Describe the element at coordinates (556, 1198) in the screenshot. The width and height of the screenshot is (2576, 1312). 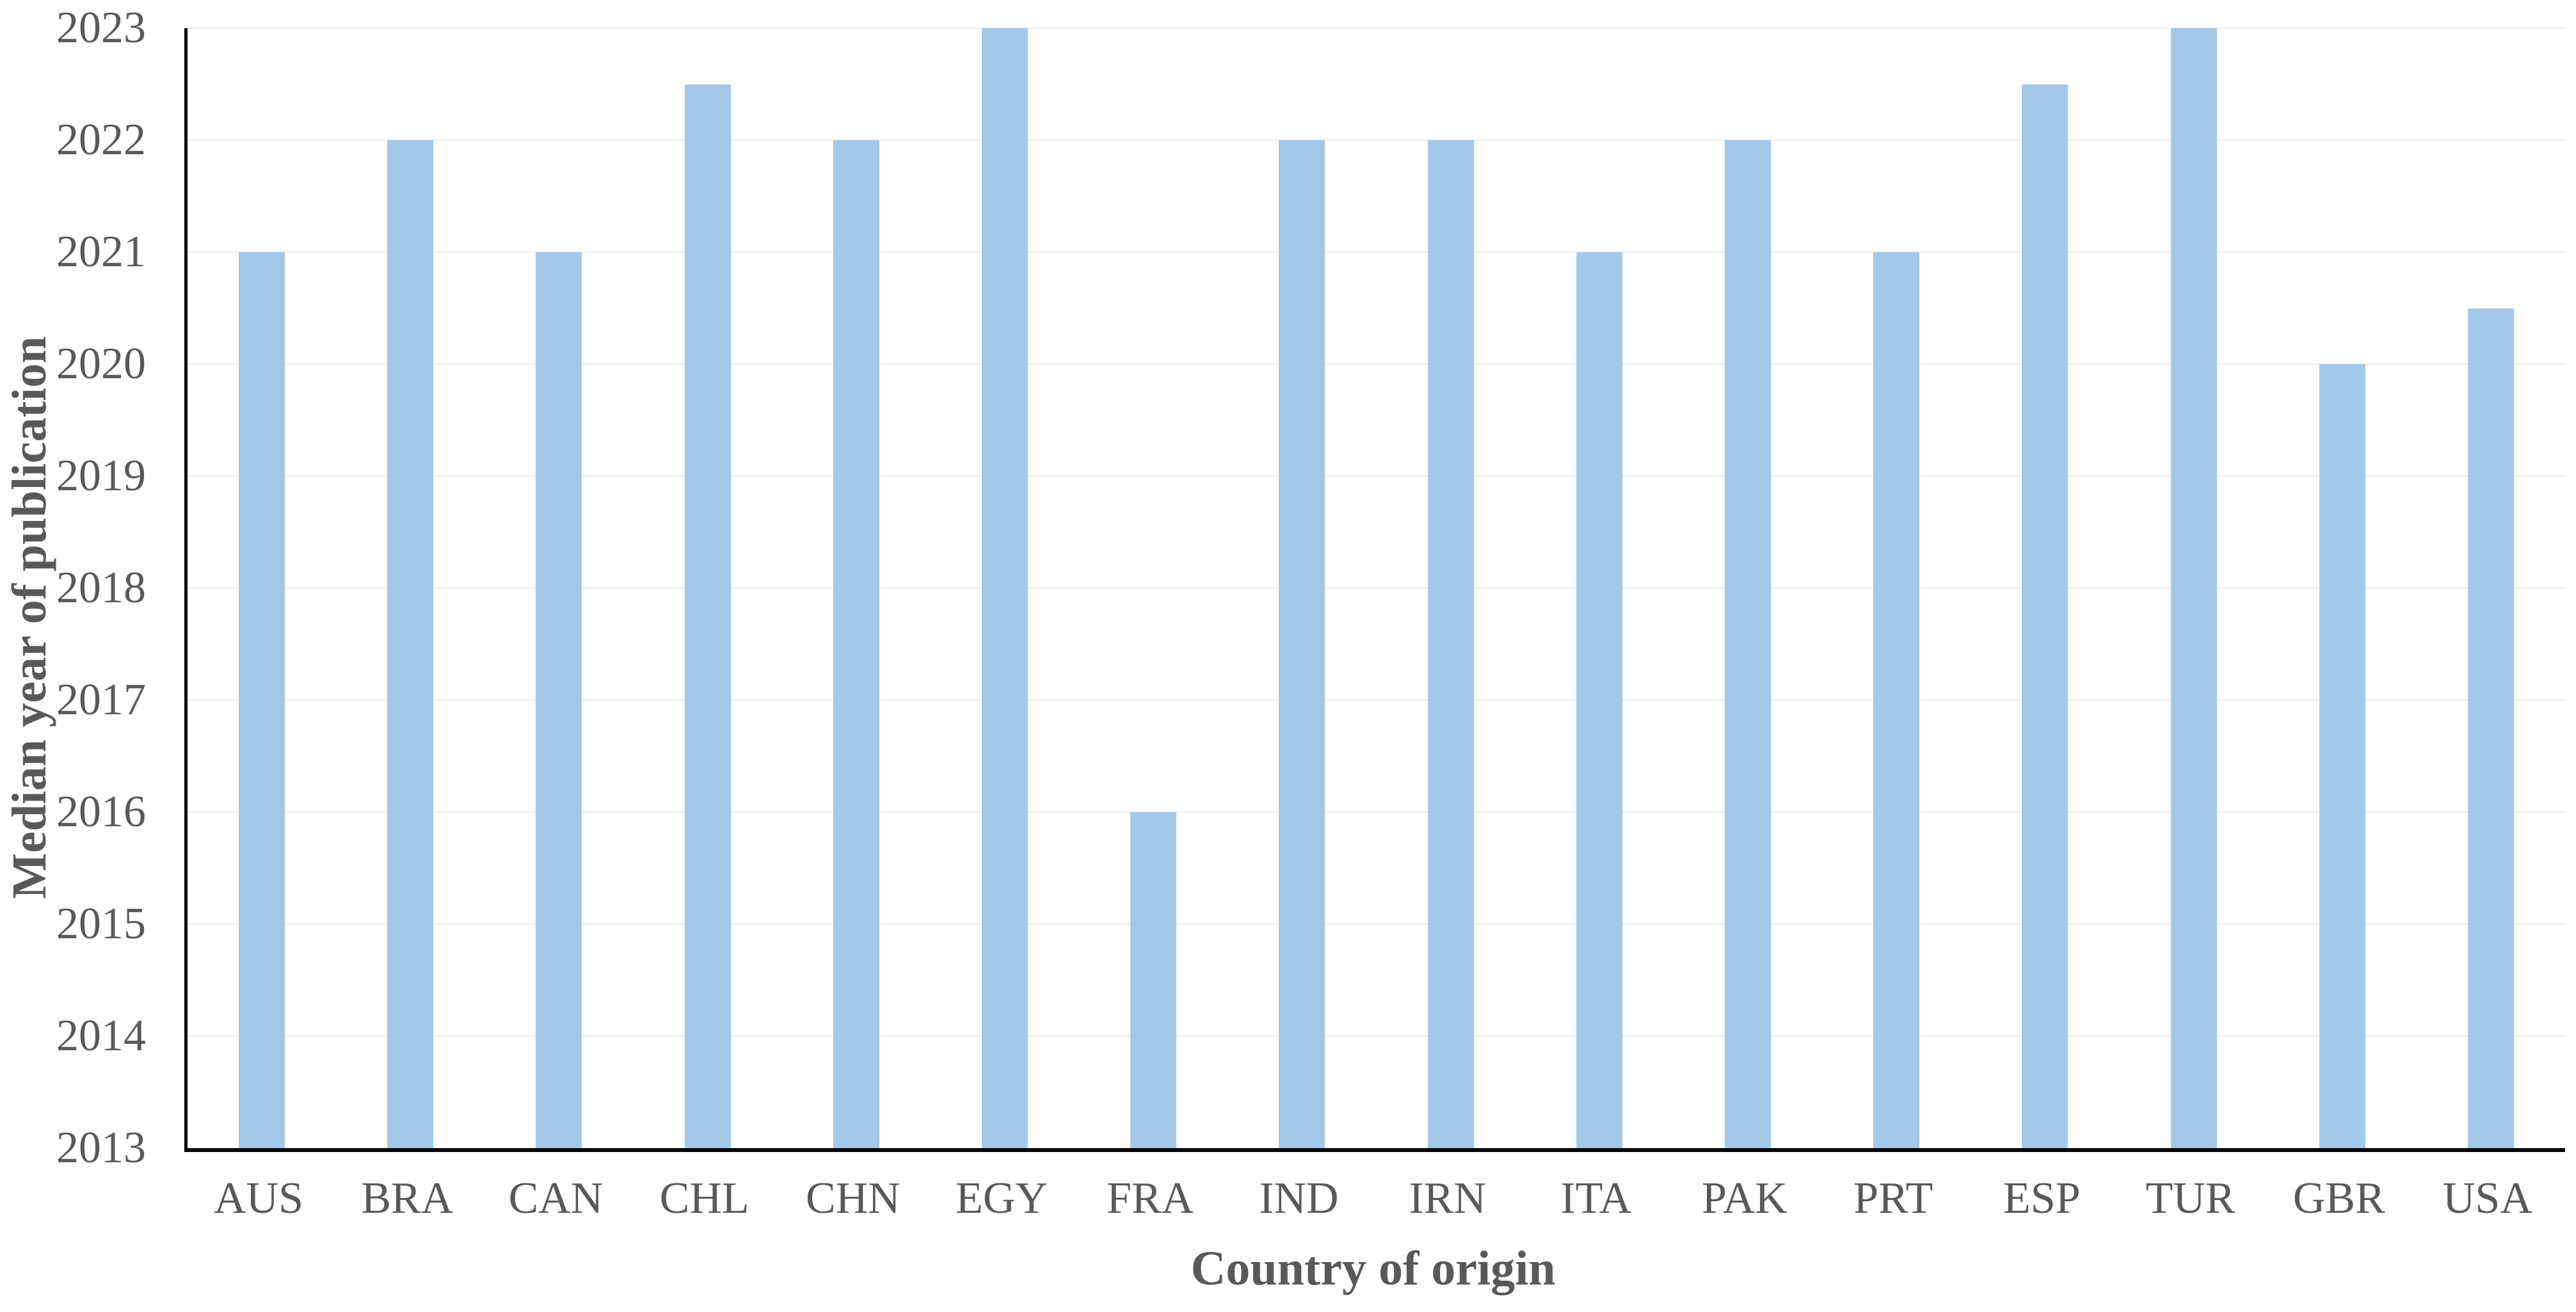
I see `x-tick-label: CAN` at that location.